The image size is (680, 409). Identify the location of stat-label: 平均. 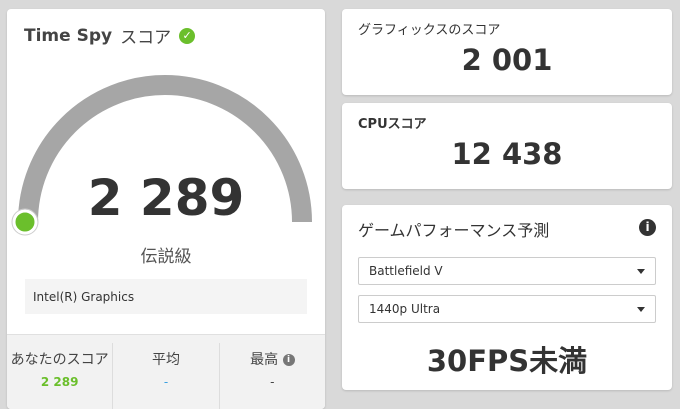
(165, 360).